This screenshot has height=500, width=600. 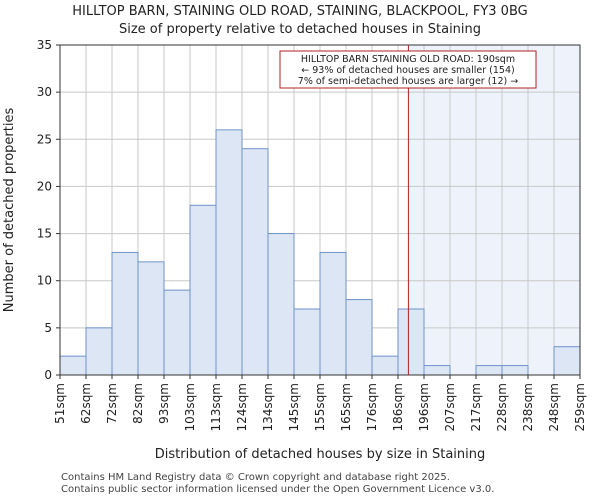 What do you see at coordinates (408, 59) in the screenshot?
I see `annotation-line1: HILLTOP BARN STAINING OLD ROAD: 190sqm` at bounding box center [408, 59].